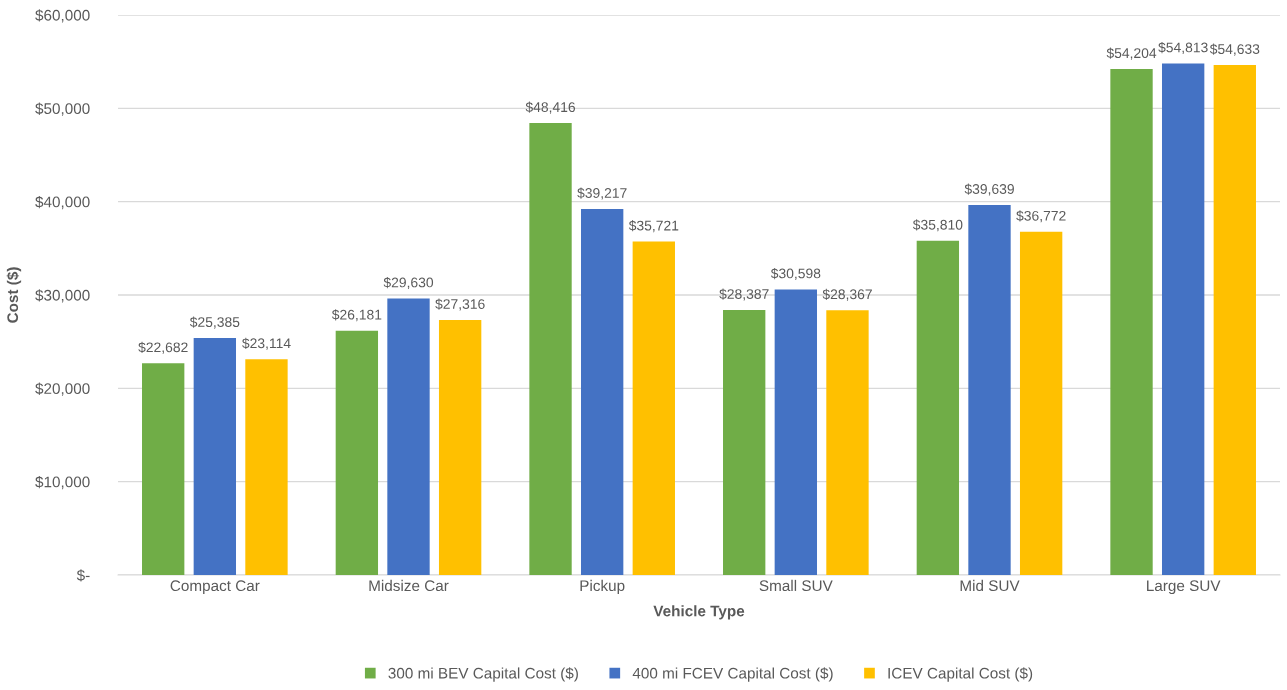  Describe the element at coordinates (62, 482) in the screenshot. I see `y-tick-label: $10,000` at that location.